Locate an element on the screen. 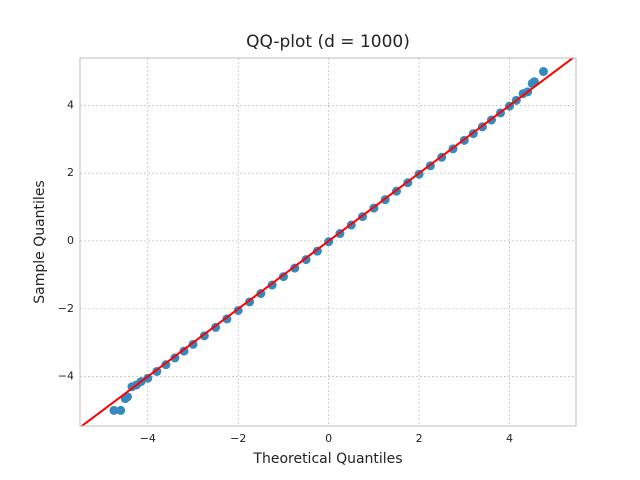 This screenshot has width=640, height=480. y-tick-label: 2 is located at coordinates (70, 172).